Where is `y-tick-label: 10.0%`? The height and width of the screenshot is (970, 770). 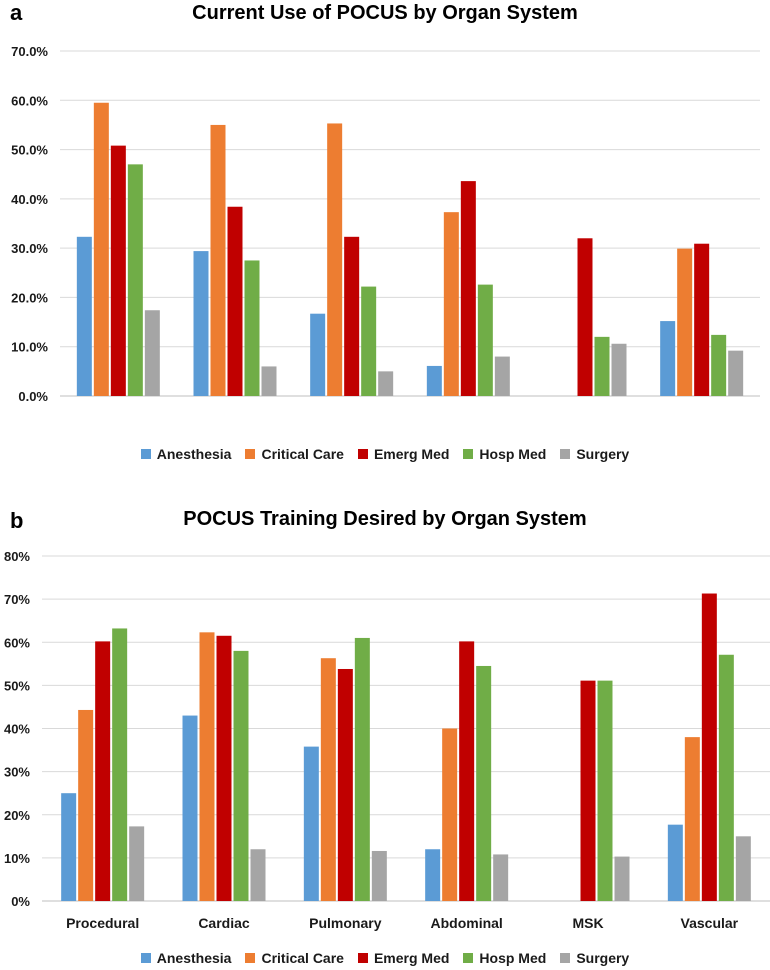 y-tick-label: 10.0% is located at coordinates (29, 347).